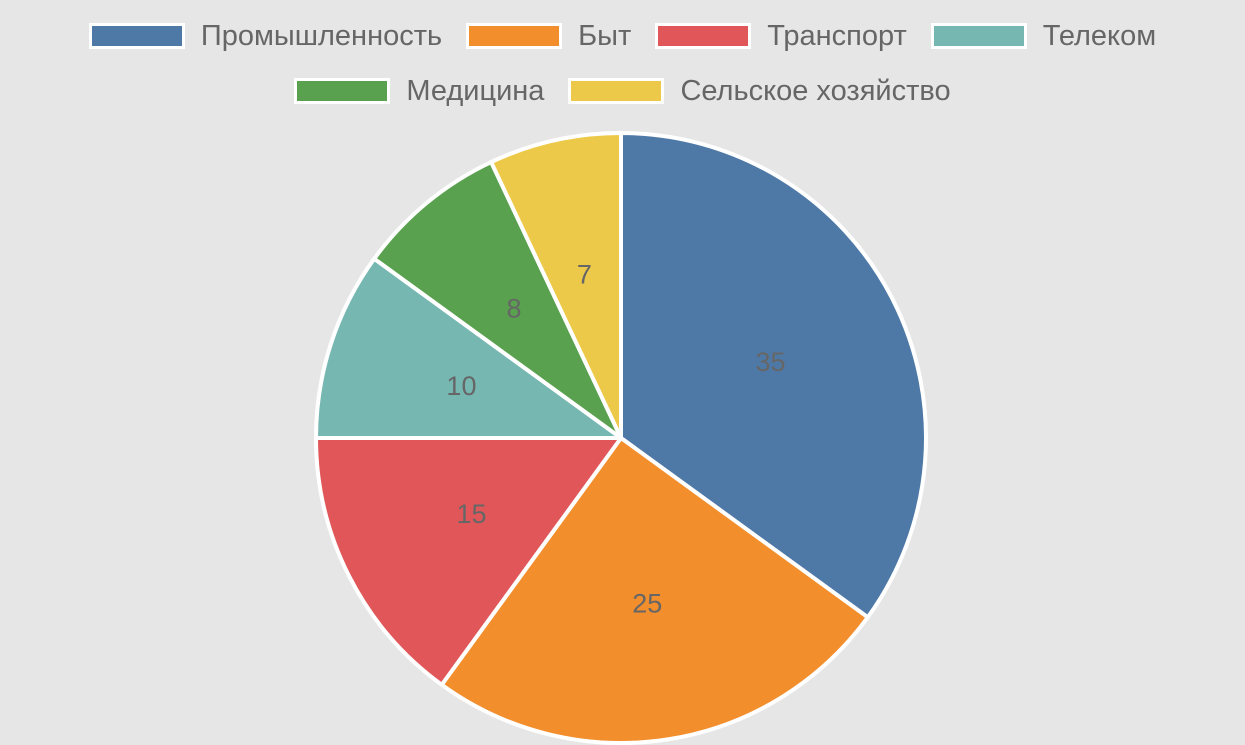  What do you see at coordinates (978, 36) in the screenshot?
I see `legend-swatch-telecom` at bounding box center [978, 36].